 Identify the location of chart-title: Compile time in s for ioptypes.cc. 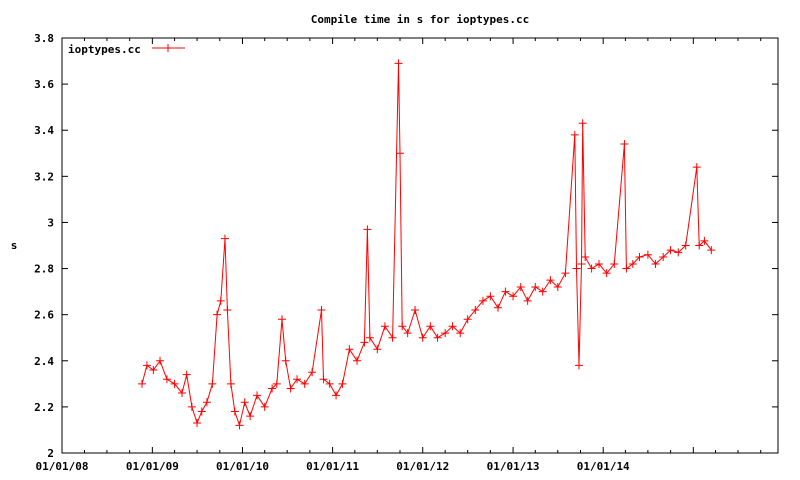
(420, 19).